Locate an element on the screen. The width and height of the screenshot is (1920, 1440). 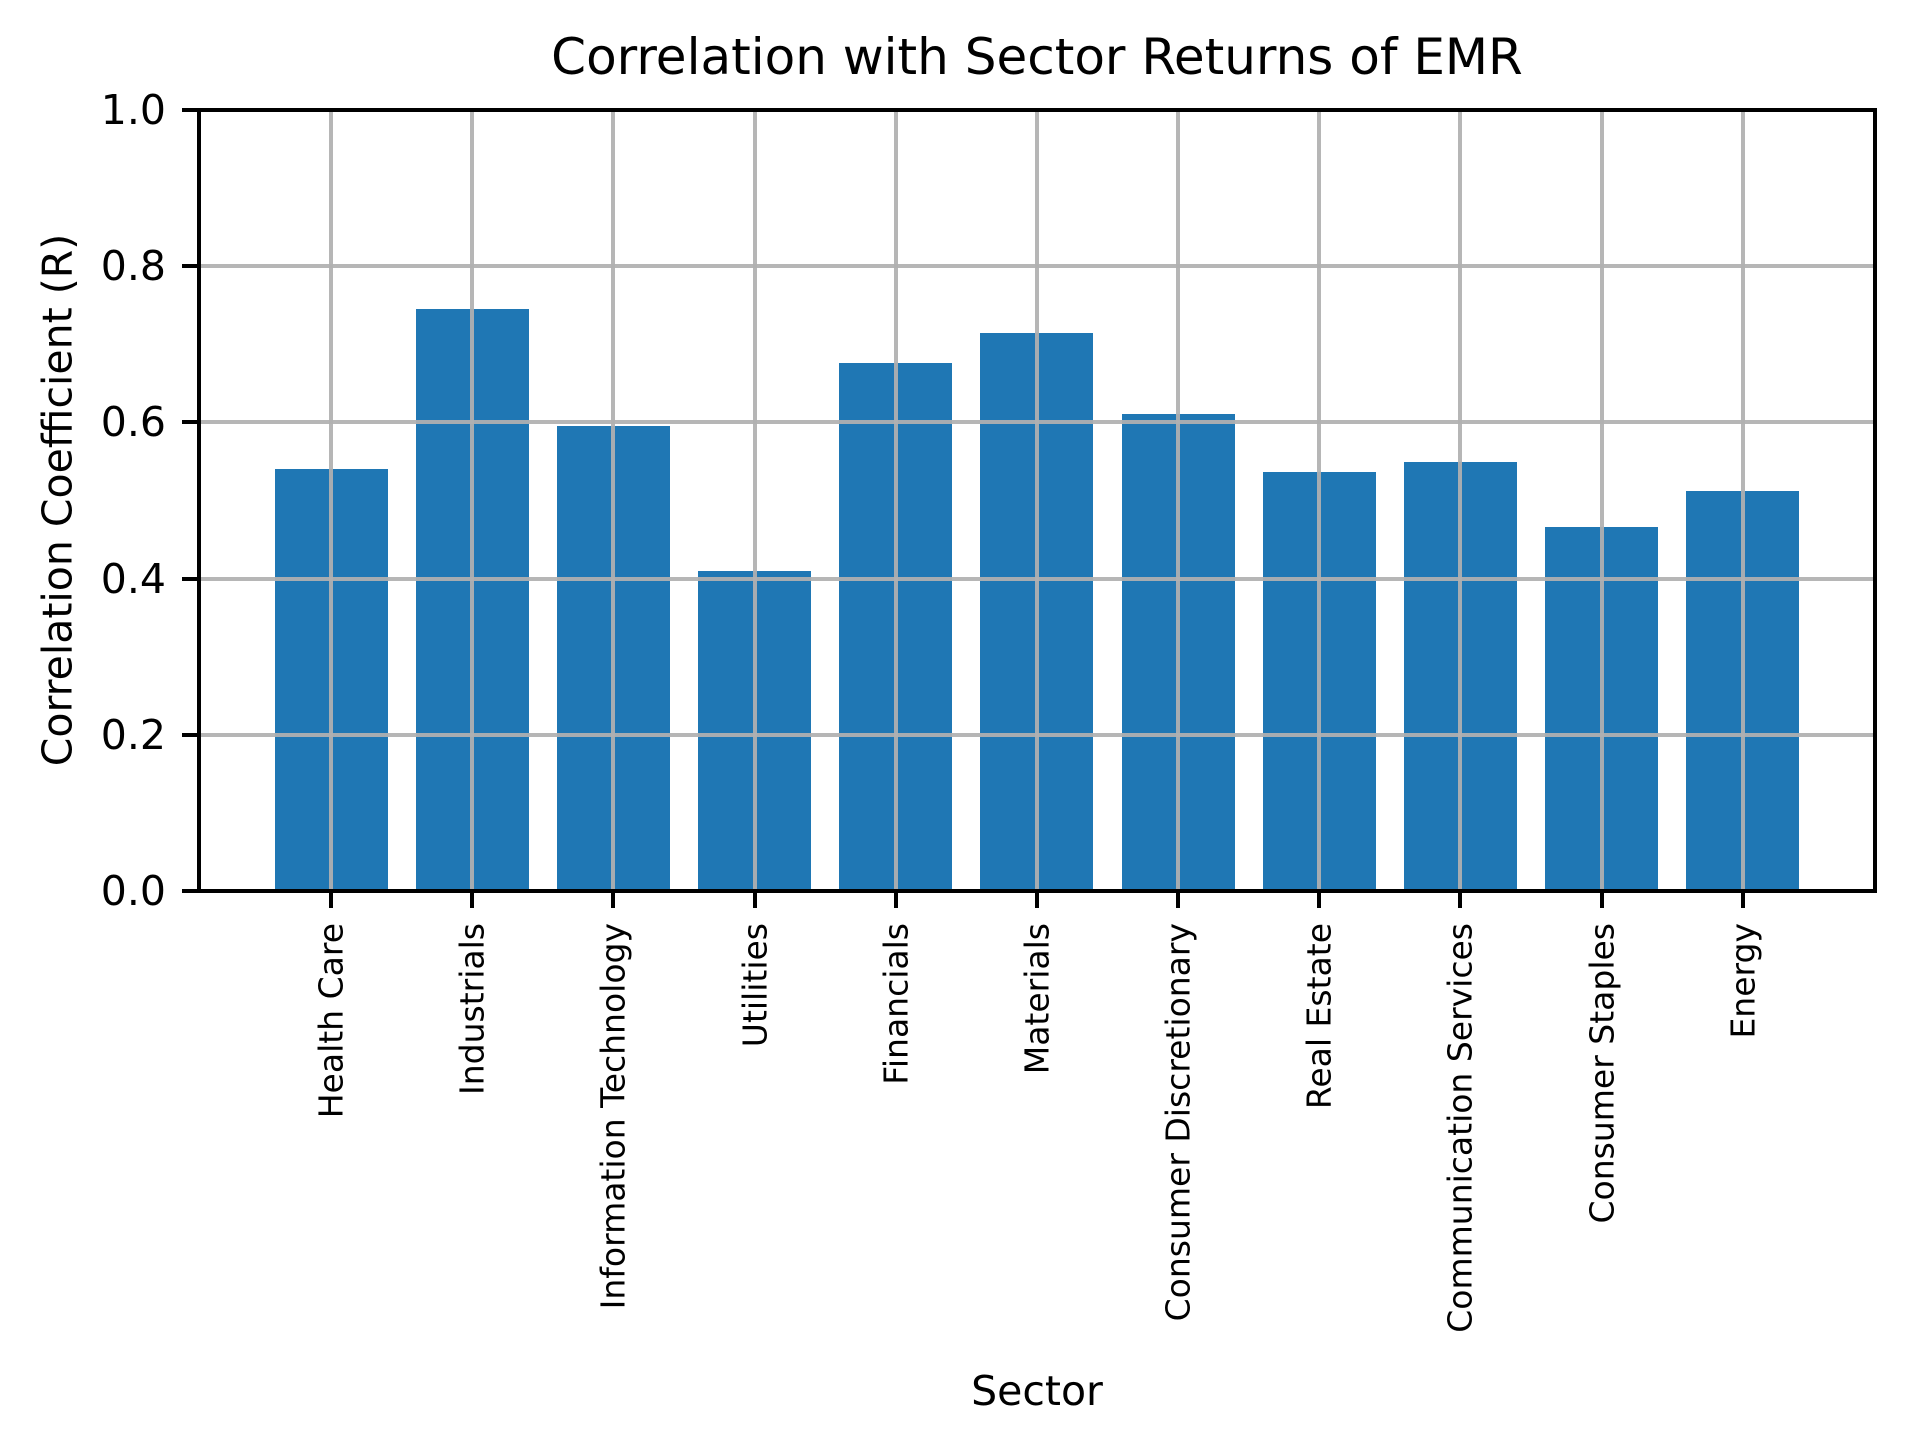
y-tick-label-1.0: 1.0 is located at coordinates (133, 110).